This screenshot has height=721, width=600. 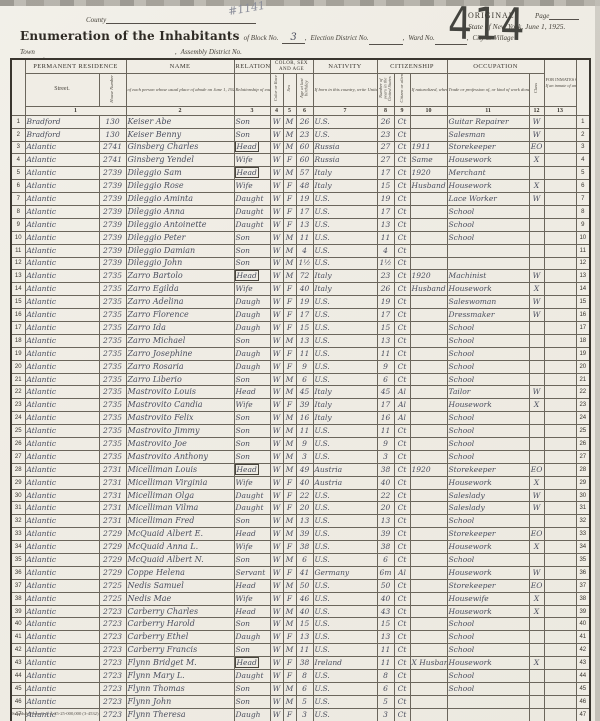 What do you see at coordinates (488, 173) in the screenshot?
I see `cell-occupation: Merchant` at bounding box center [488, 173].